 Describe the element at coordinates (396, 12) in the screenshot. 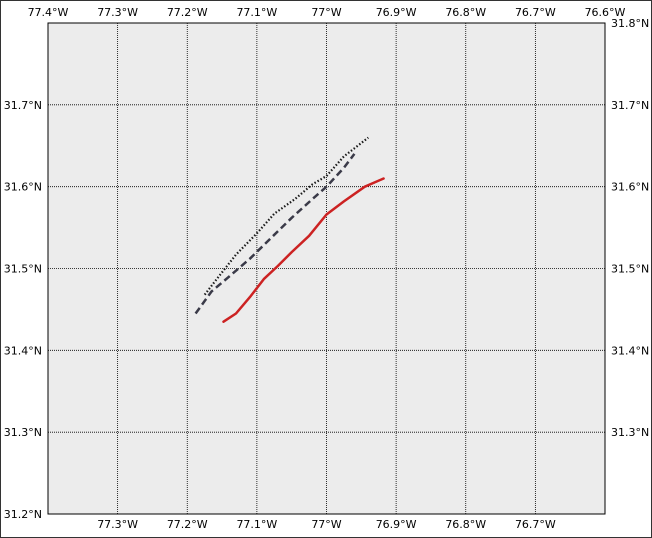

I see `lon-label-top: 76.9°W` at that location.